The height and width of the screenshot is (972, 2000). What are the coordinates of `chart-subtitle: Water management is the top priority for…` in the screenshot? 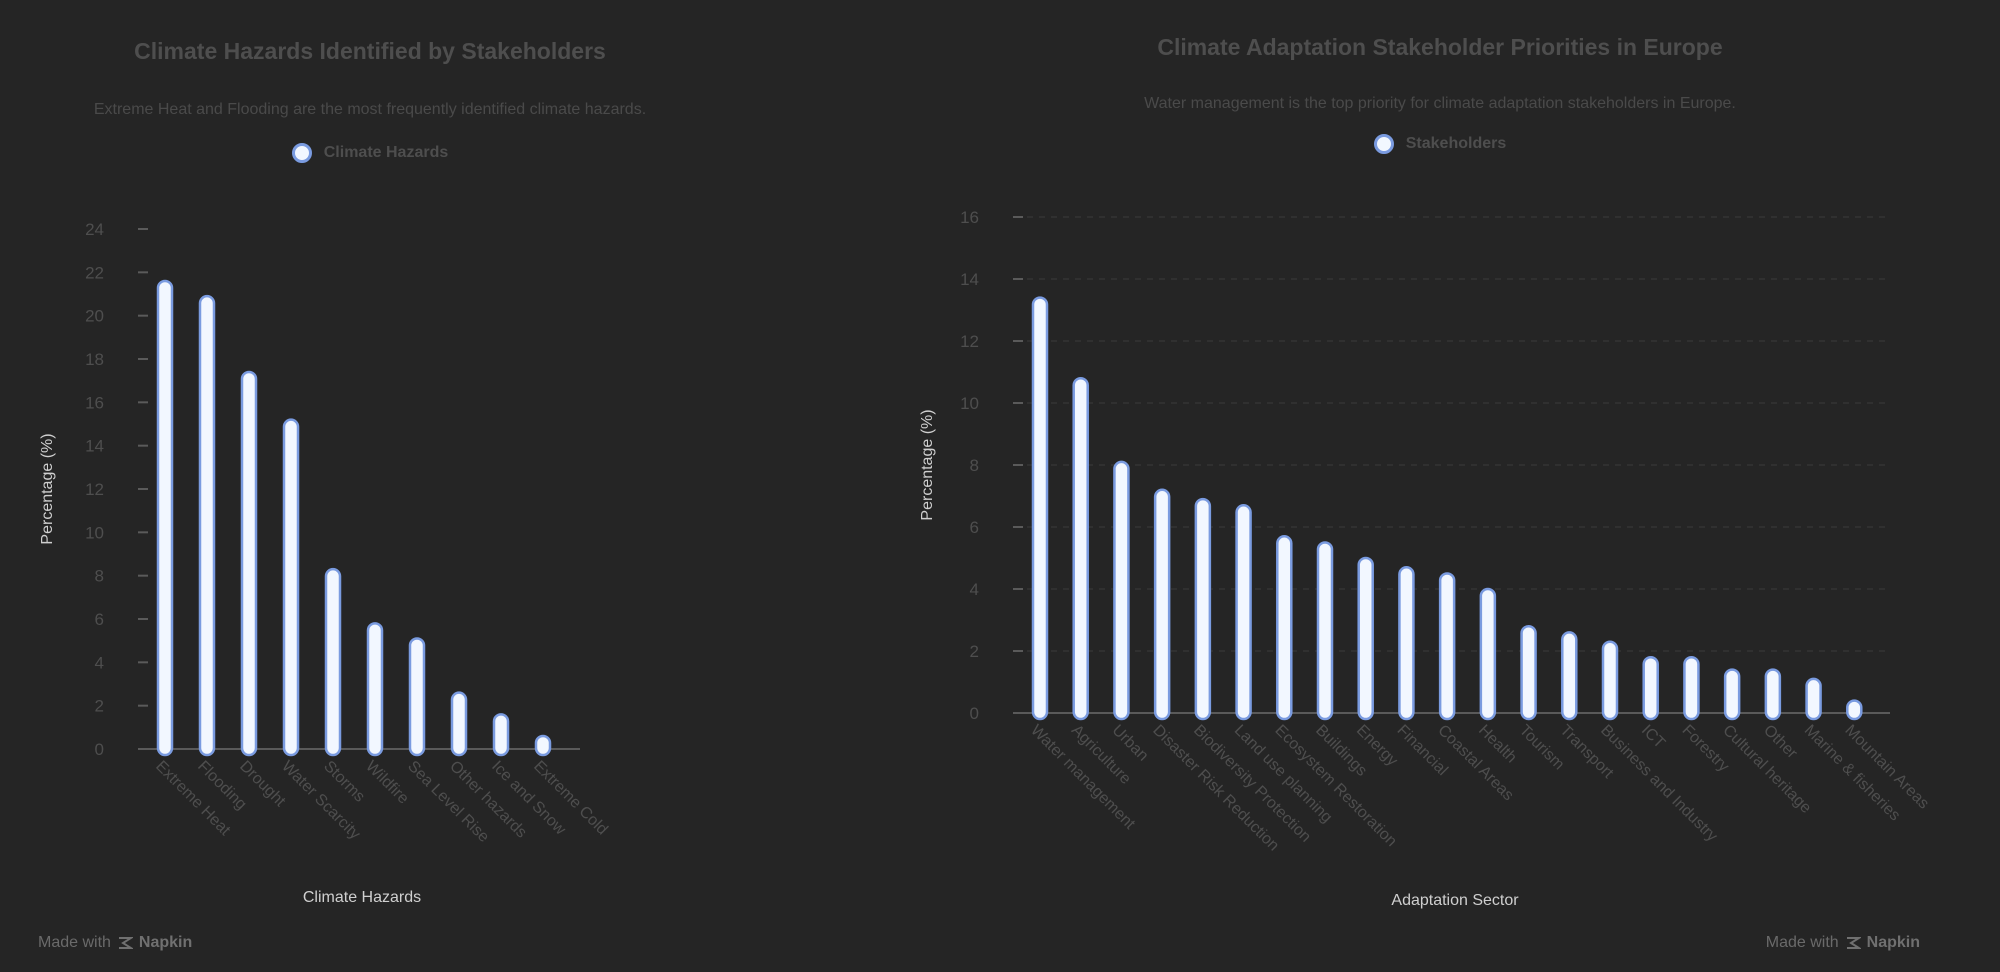 It's located at (1440, 103).